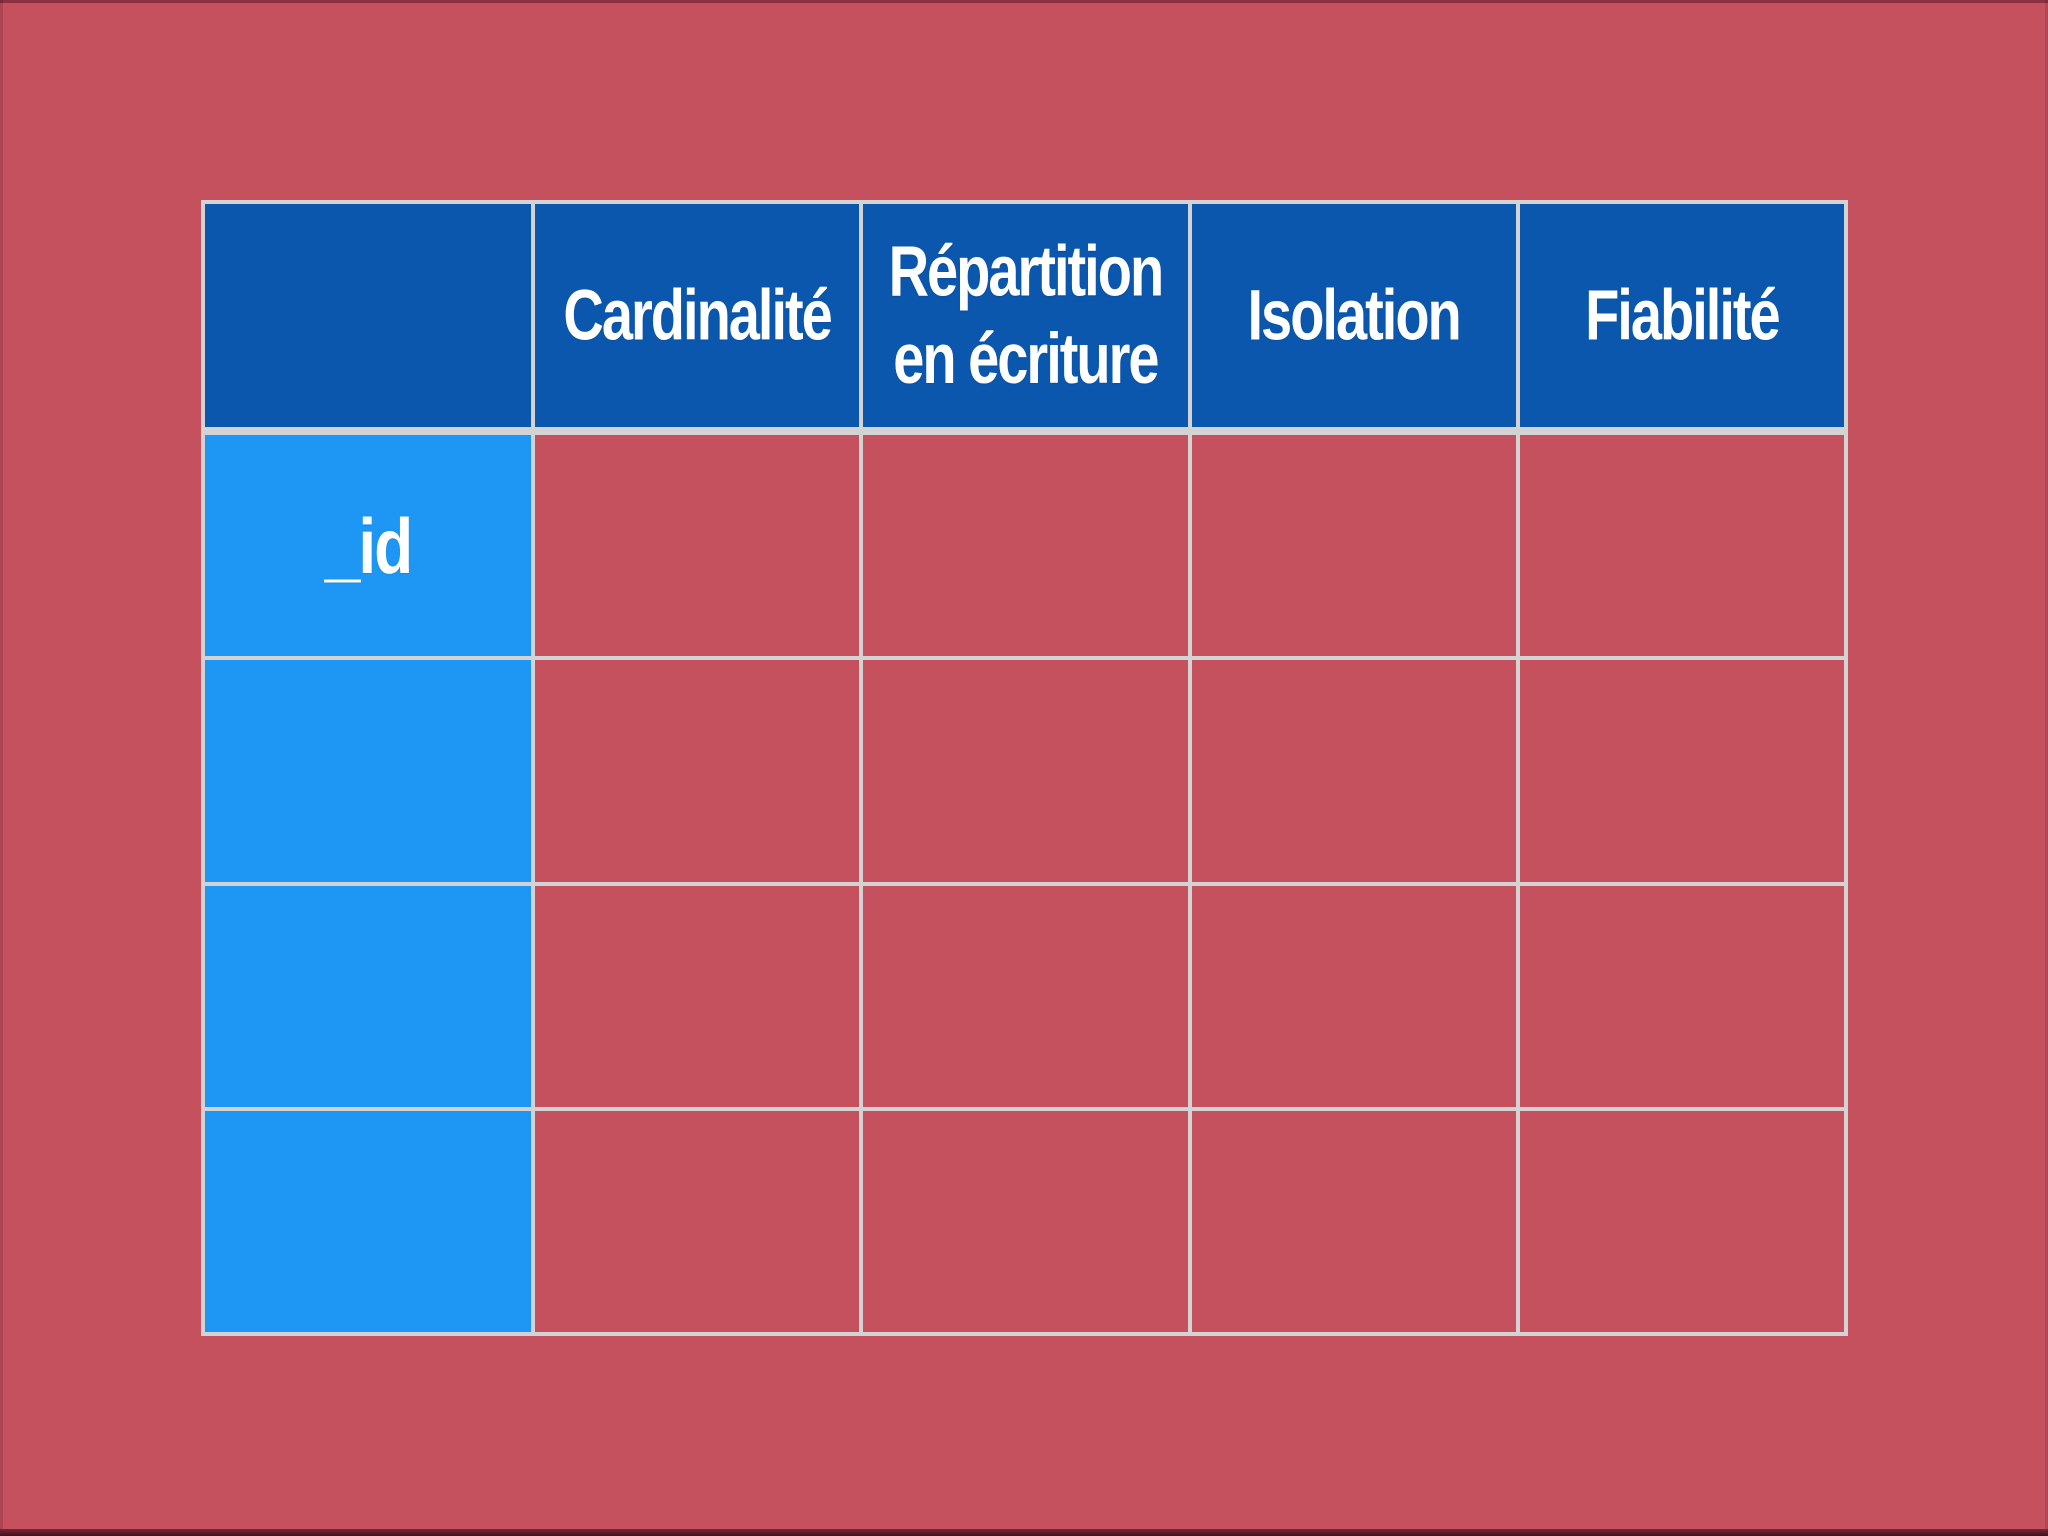  What do you see at coordinates (1353, 546) in the screenshot?
I see `body-cell-id-isolation` at bounding box center [1353, 546].